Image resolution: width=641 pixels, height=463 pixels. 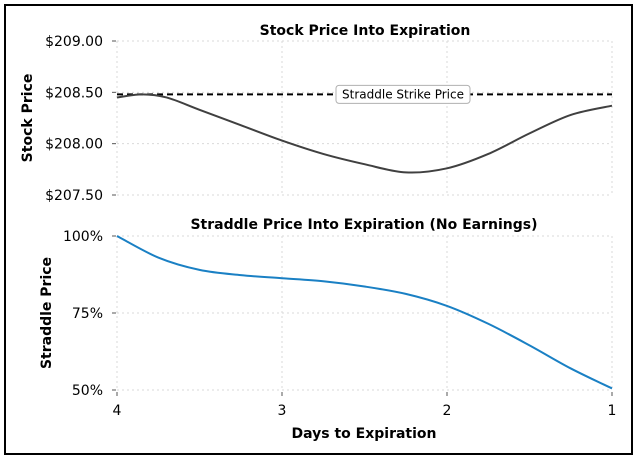 What do you see at coordinates (612, 411) in the screenshot?
I see `x-tick-label: 1` at bounding box center [612, 411].